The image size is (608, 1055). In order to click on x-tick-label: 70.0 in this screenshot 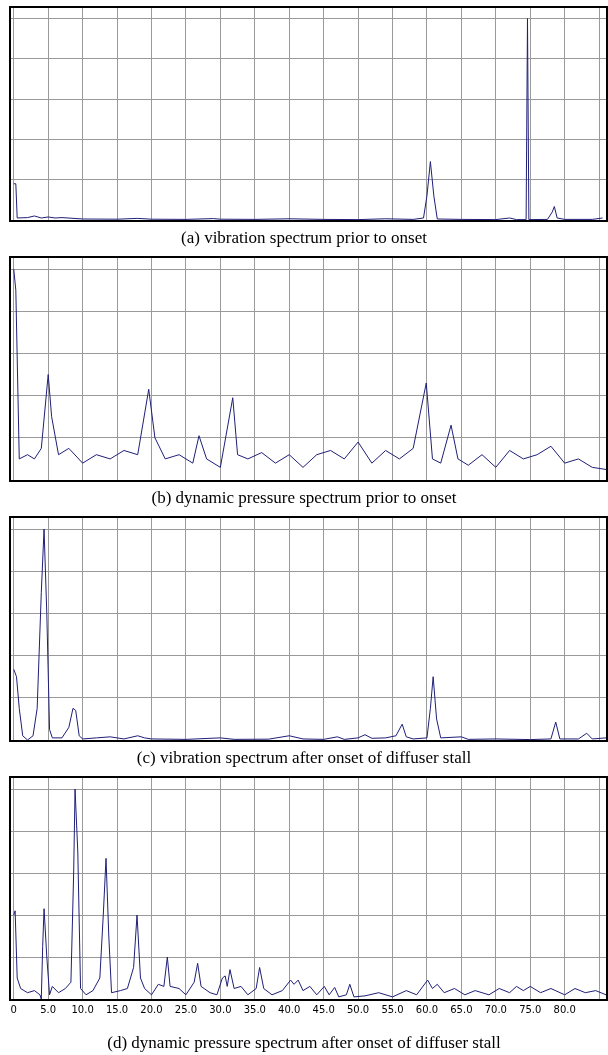, I will do `click(495, 1009)`.